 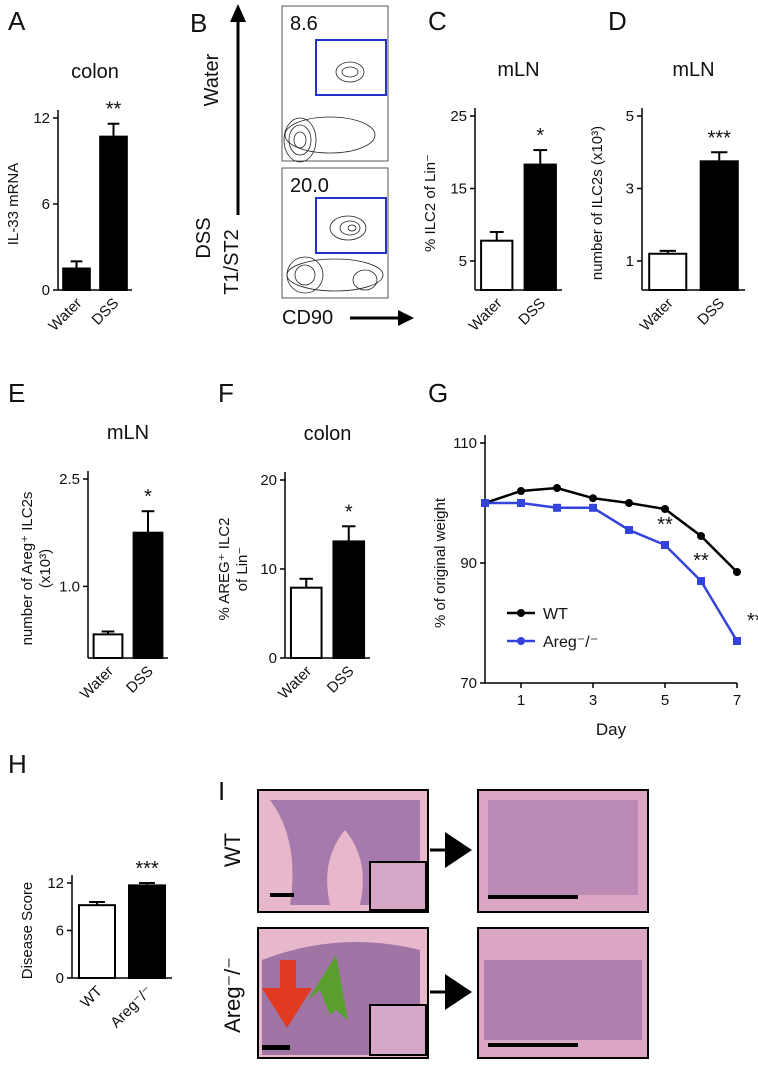 I want to click on y-tick-label: 20, so click(x=268, y=480).